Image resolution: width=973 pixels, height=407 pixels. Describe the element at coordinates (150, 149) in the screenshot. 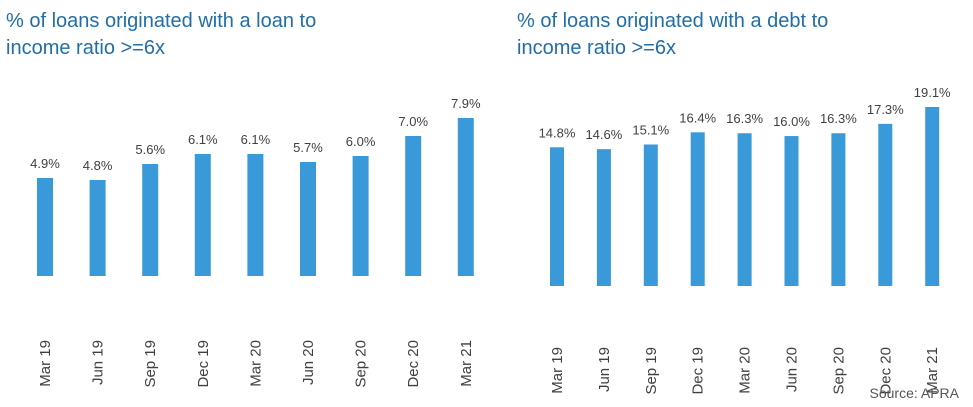

I see `data-label: 5.6%` at that location.